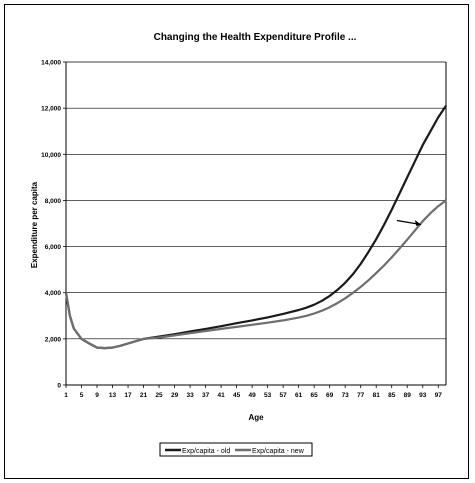 The image size is (475, 483). I want to click on y-tick-label: 10,000, so click(51, 155).